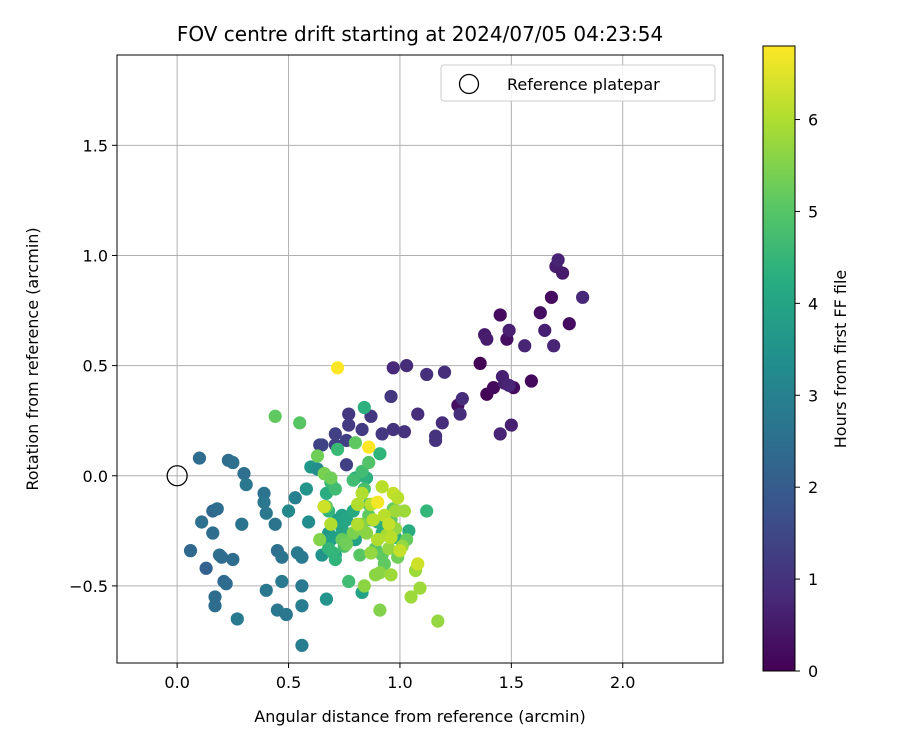 Image resolution: width=900 pixels, height=750 pixels. Describe the element at coordinates (95, 476) in the screenshot. I see `y-tick-label: 0.0` at that location.